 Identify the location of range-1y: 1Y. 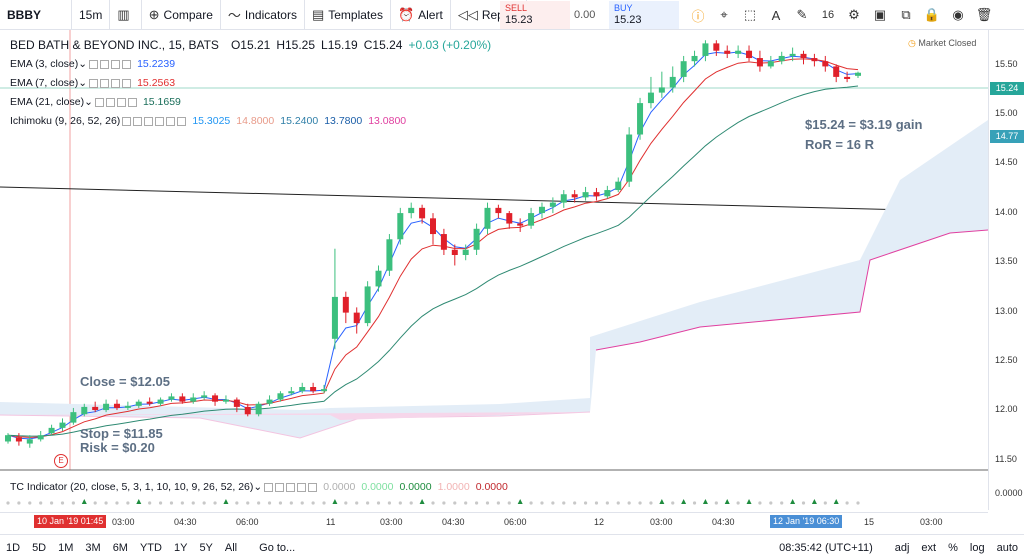
(180, 547).